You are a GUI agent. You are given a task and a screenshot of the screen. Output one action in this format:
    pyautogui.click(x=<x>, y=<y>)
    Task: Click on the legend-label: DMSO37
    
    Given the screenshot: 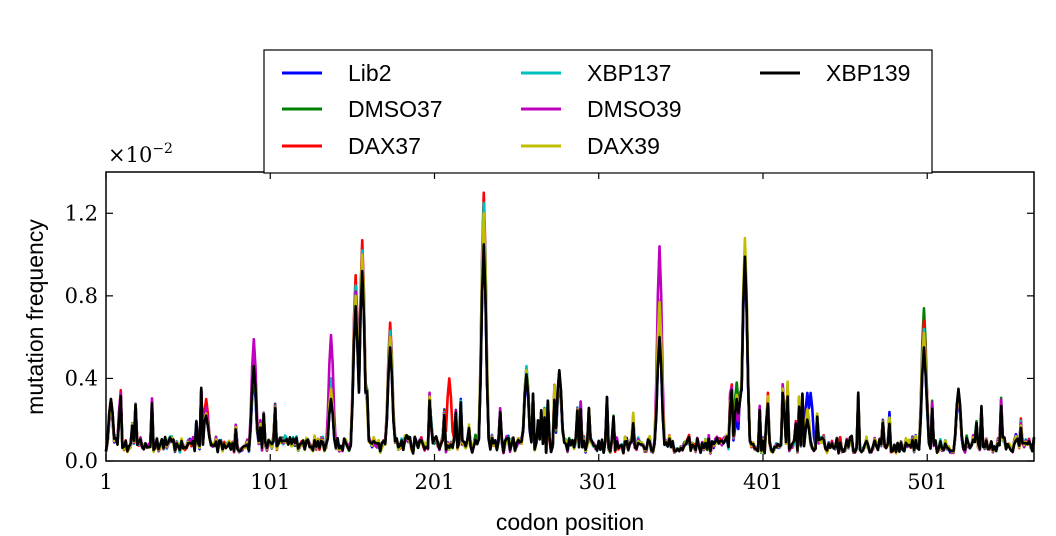 What is the action you would take?
    pyautogui.click(x=395, y=109)
    